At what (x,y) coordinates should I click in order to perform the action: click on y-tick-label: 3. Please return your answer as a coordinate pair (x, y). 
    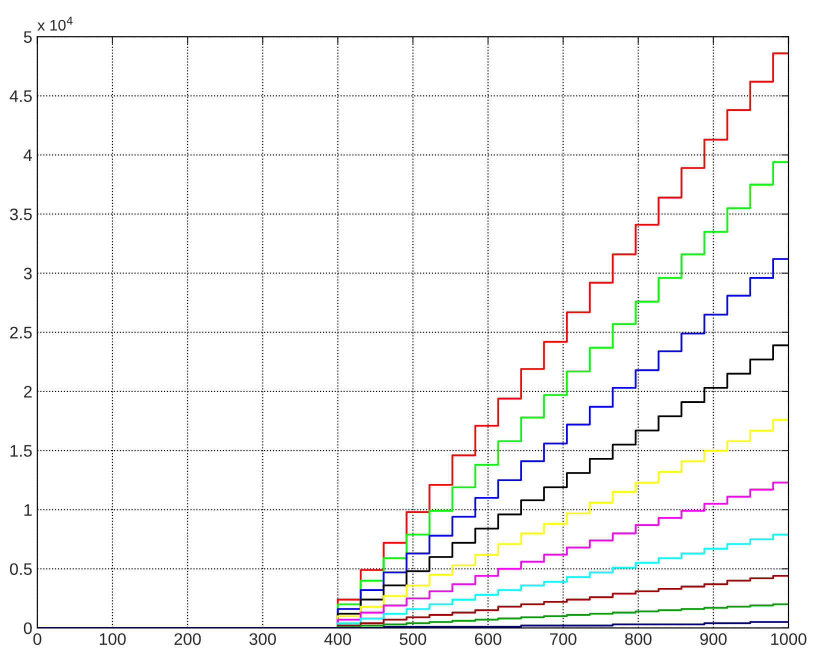
    Looking at the image, I should click on (28, 274).